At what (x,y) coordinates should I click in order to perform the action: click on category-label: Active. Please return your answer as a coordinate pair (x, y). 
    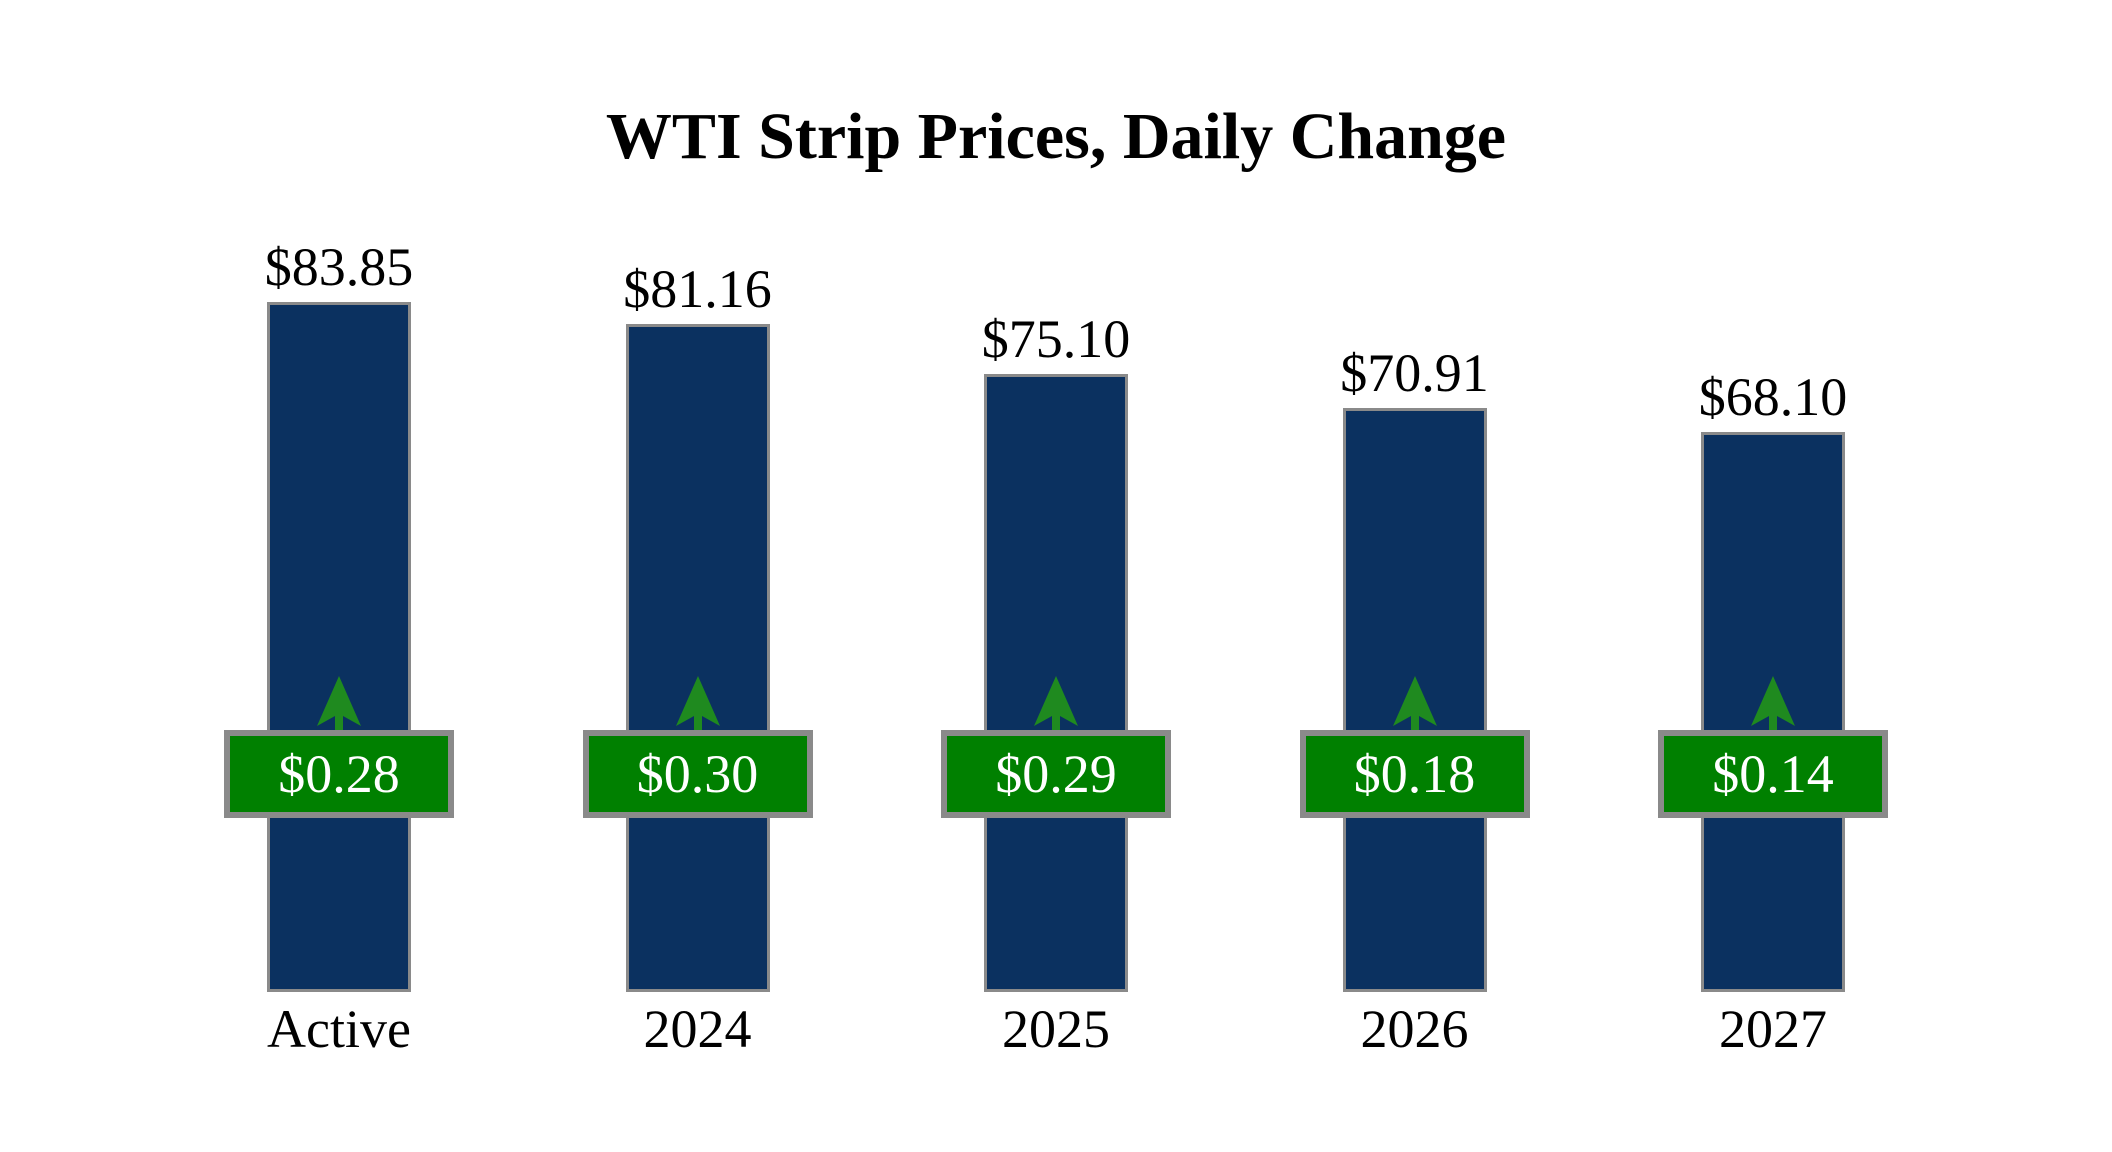
    Looking at the image, I should click on (339, 1029).